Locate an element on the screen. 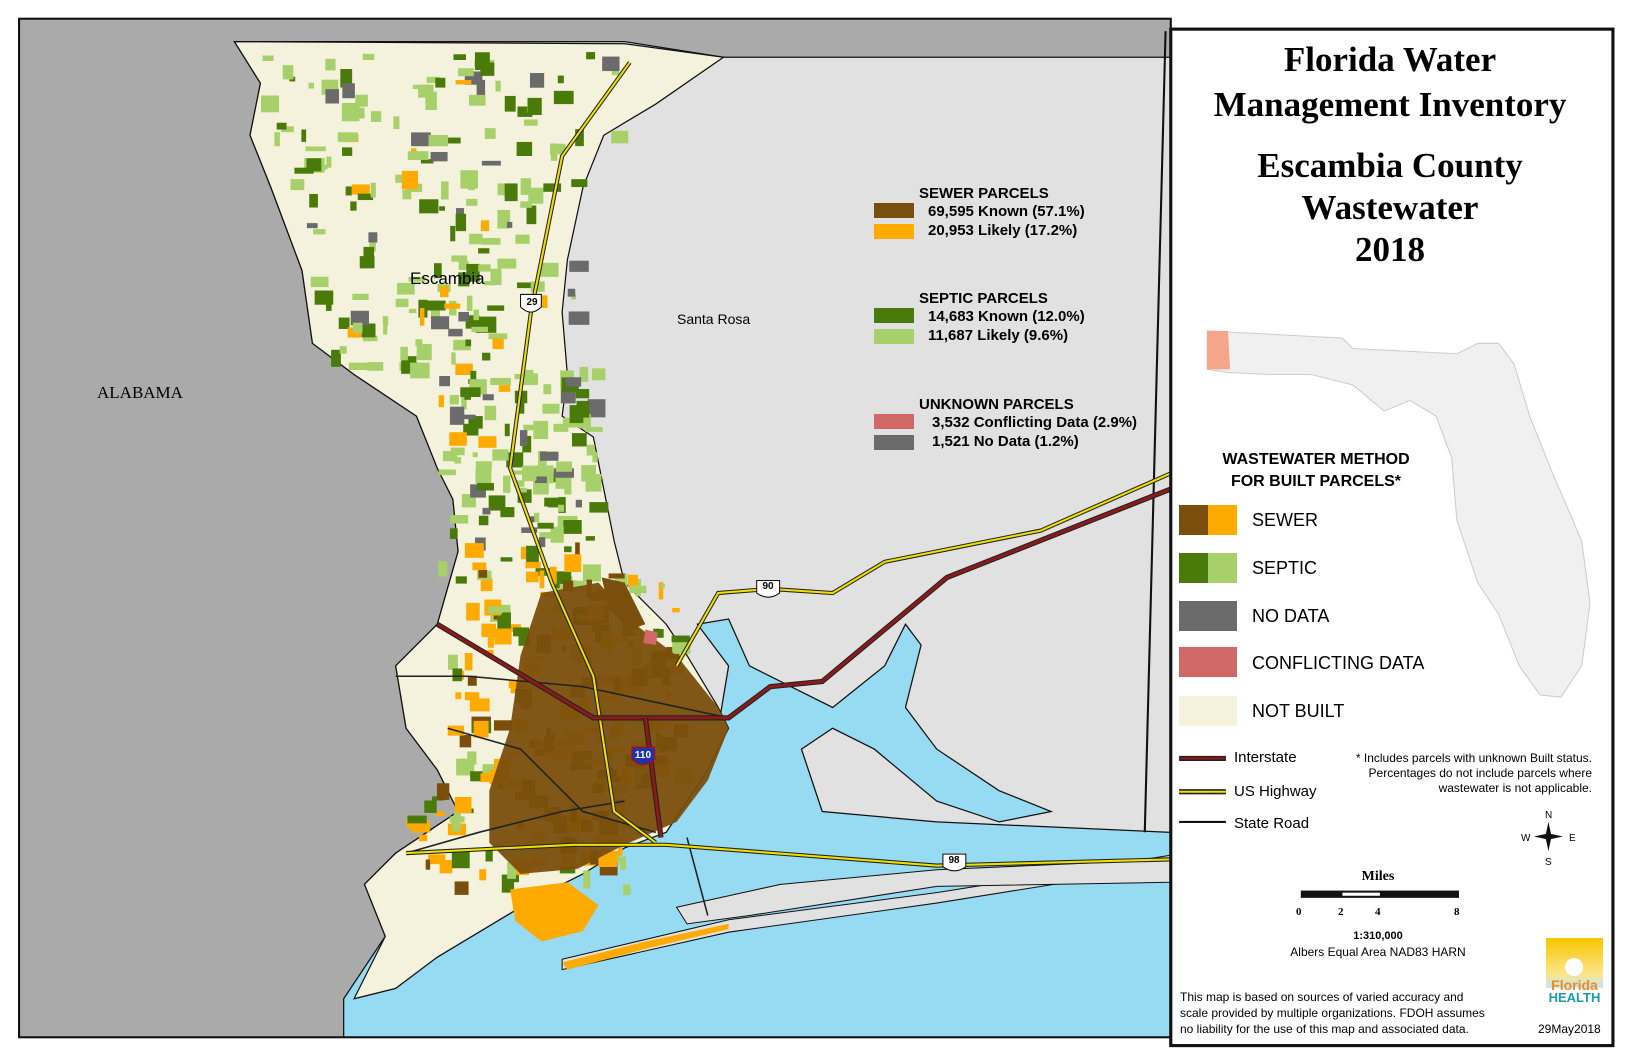  sewer-known-patch is located at coordinates (623, 603).